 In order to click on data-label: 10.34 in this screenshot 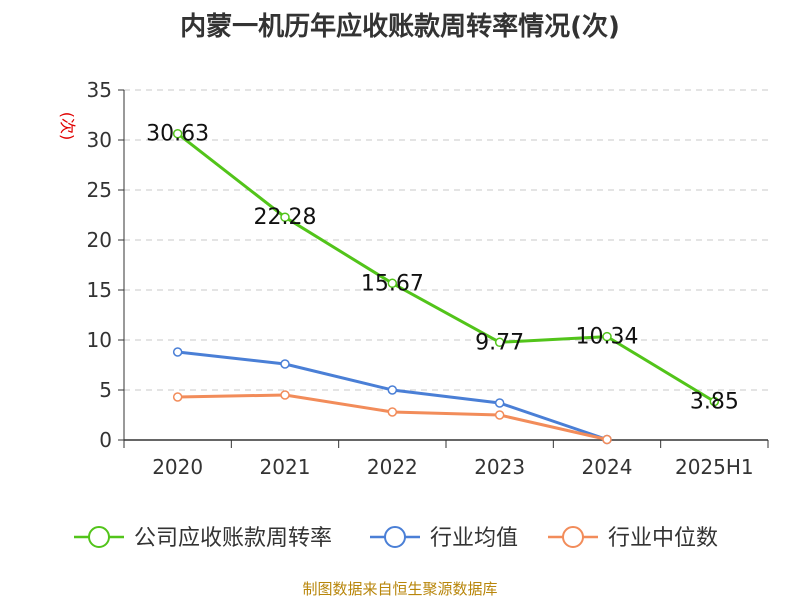, I will do `click(607, 337)`.